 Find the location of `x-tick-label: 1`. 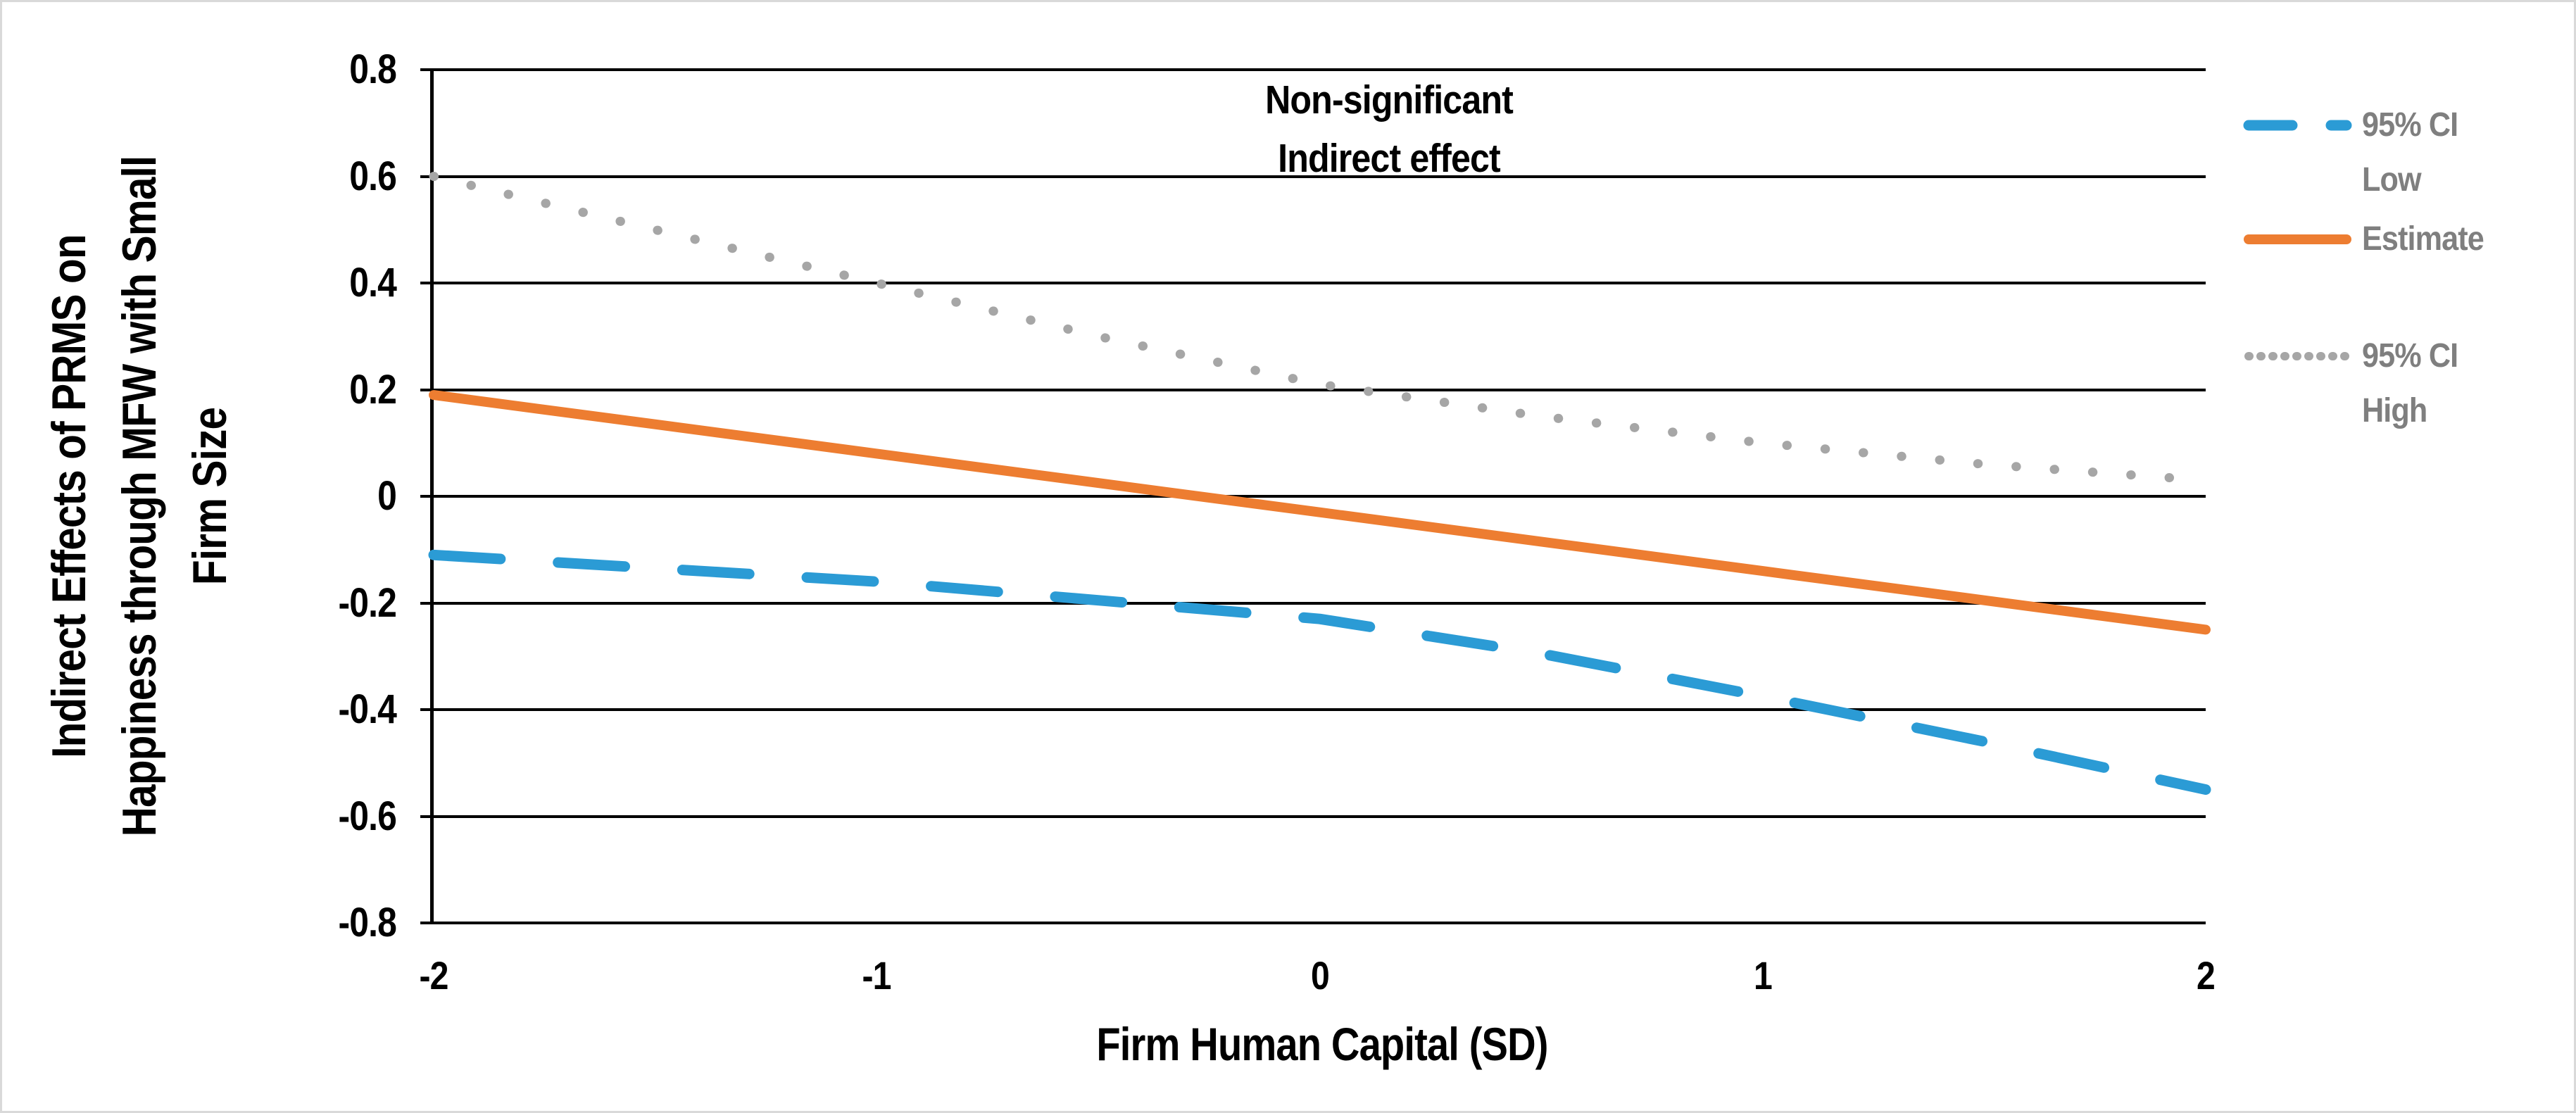

x-tick-label: 1 is located at coordinates (1763, 975).